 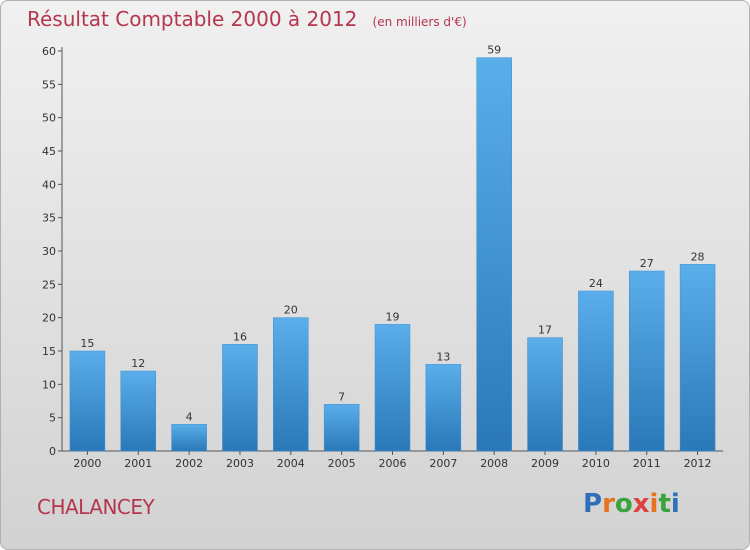 I want to click on bar-2012, so click(x=697, y=358).